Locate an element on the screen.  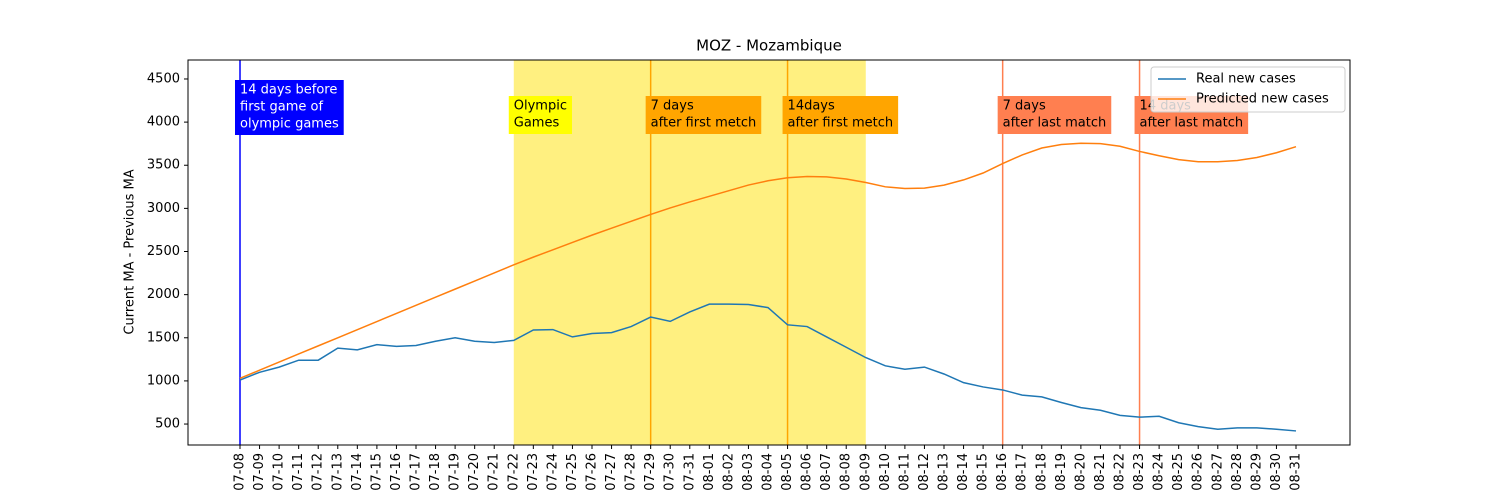
x-tick-label: 07-14 is located at coordinates (357, 472).